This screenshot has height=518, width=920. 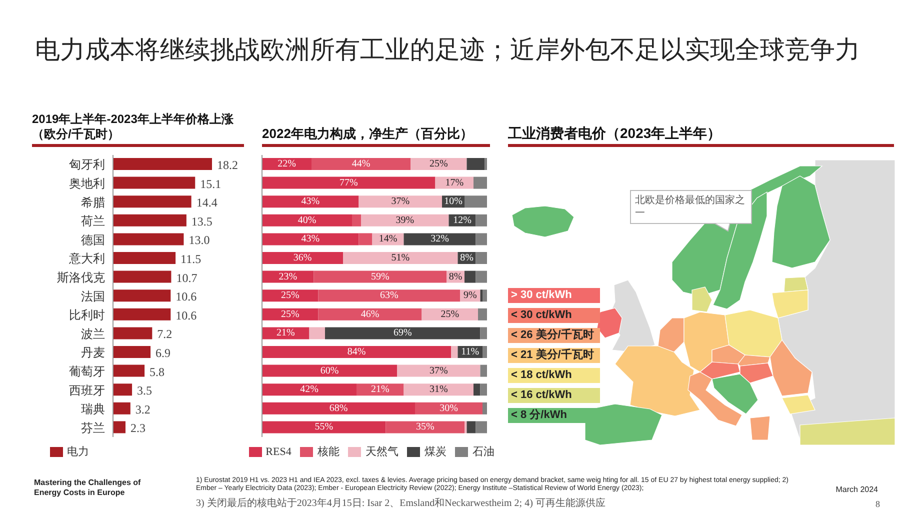 What do you see at coordinates (87, 315) in the screenshot?
I see `y-tick-label: 比利时` at bounding box center [87, 315].